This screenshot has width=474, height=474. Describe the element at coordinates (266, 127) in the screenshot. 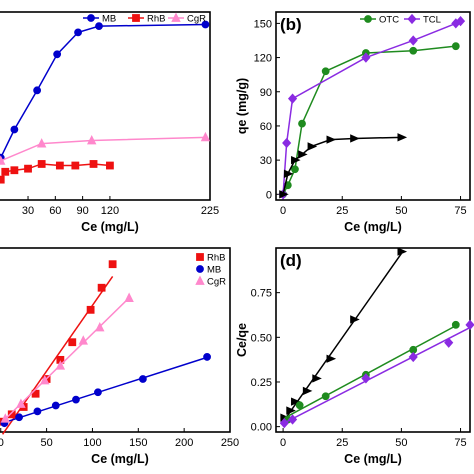

I see `y-tick-label: 60` at that location.